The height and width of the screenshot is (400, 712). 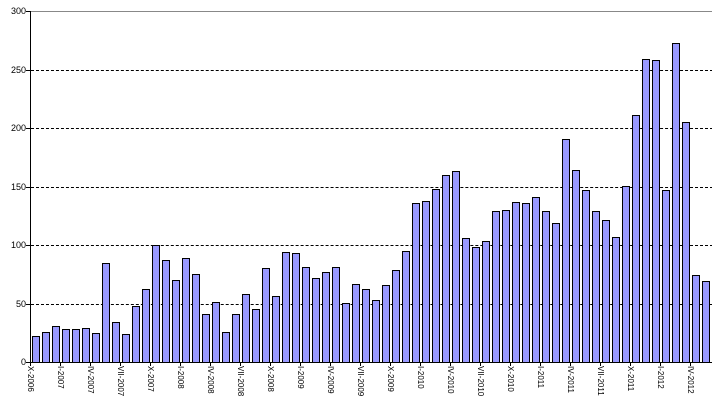 What do you see at coordinates (90, 380) in the screenshot?
I see `x-axis-label-IV-2007: IV-2007` at bounding box center [90, 380].